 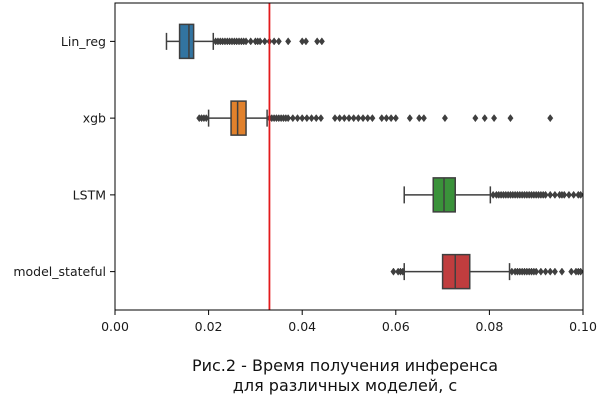 I want to click on x-tick-label: 0.06, so click(x=396, y=326).